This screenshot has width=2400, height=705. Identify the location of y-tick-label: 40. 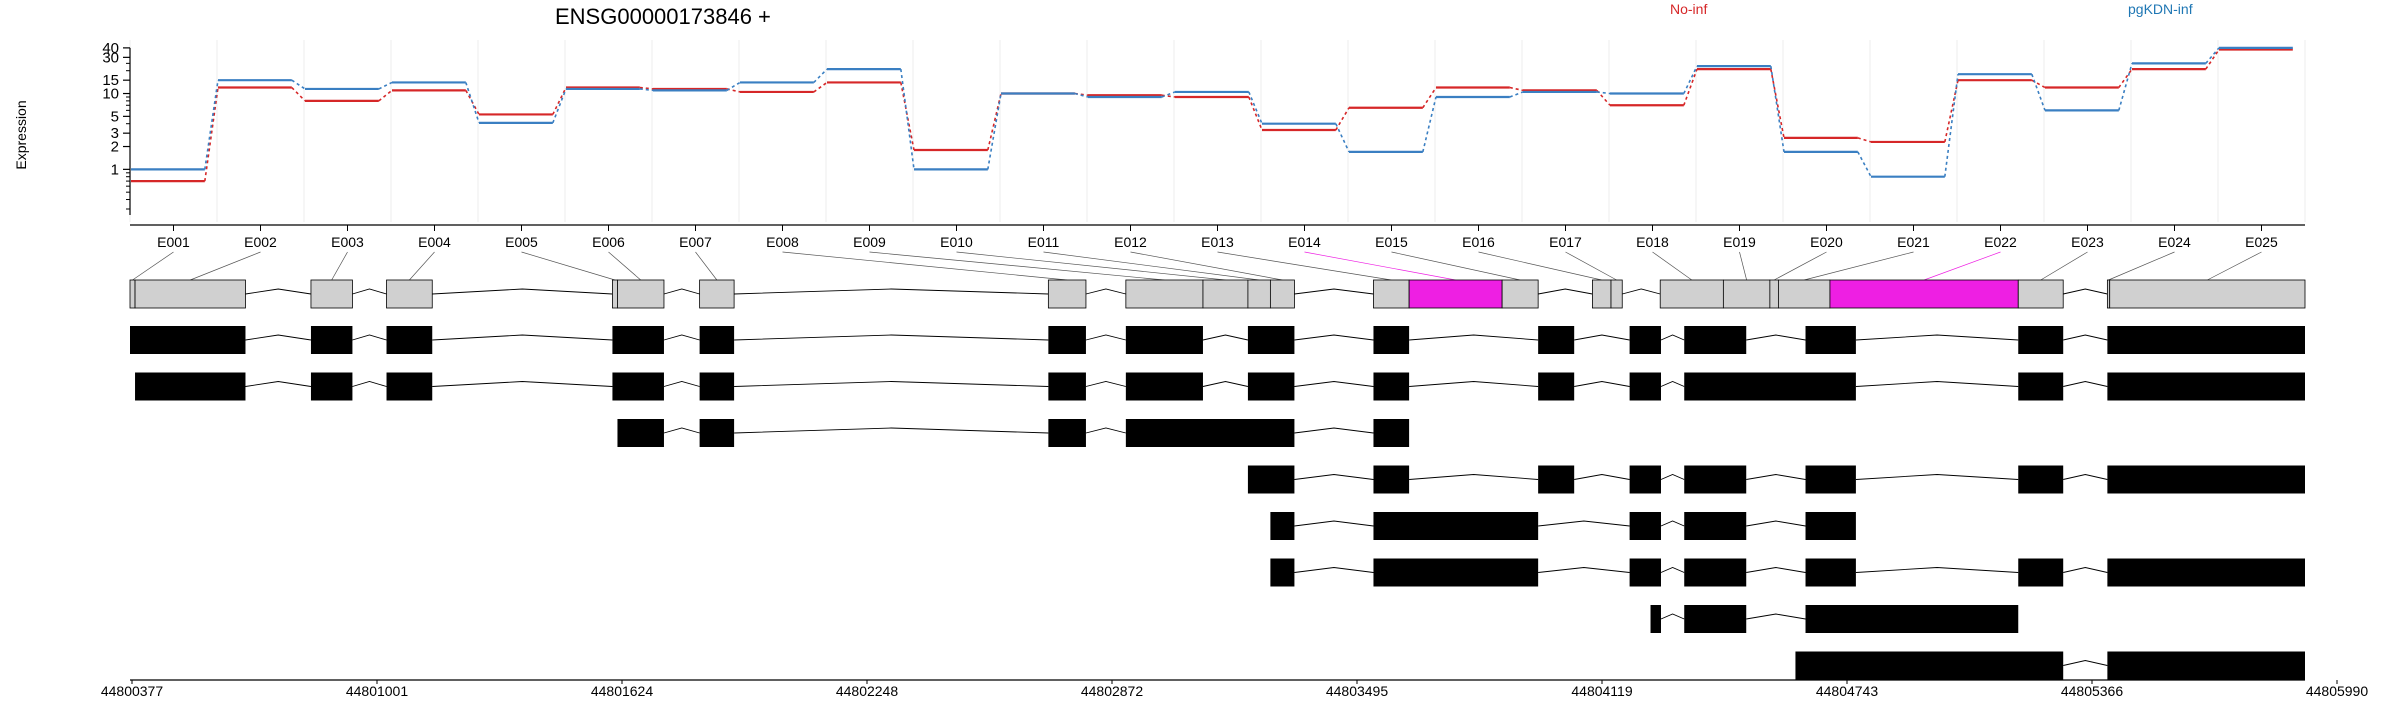
(110, 48).